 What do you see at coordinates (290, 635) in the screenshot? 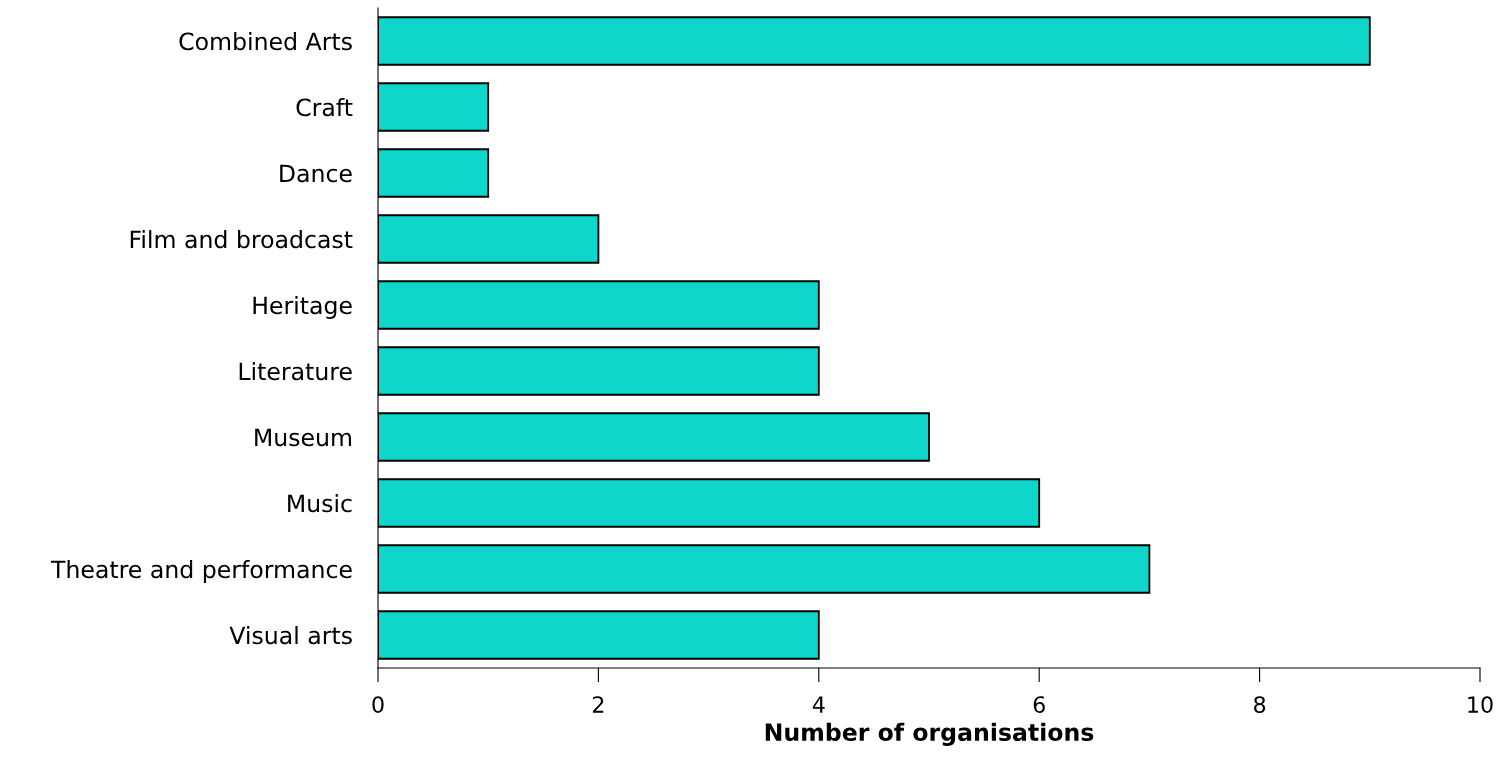
I see `y-tick-label: Visual arts` at bounding box center [290, 635].